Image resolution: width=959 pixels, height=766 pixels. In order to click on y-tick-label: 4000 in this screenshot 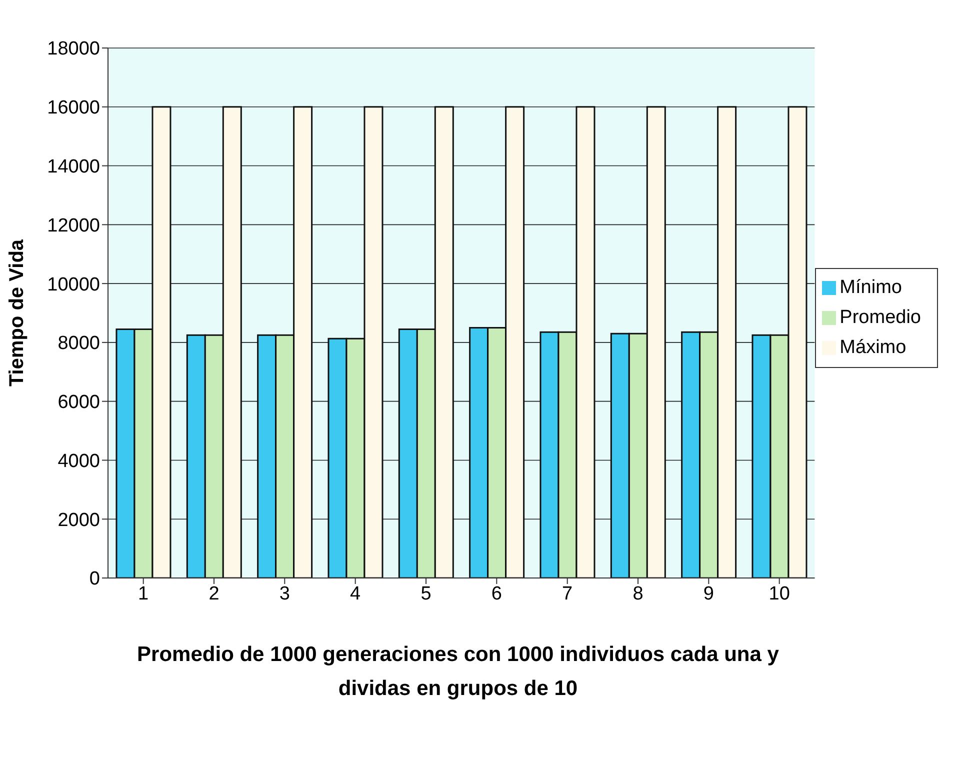, I will do `click(79, 461)`.